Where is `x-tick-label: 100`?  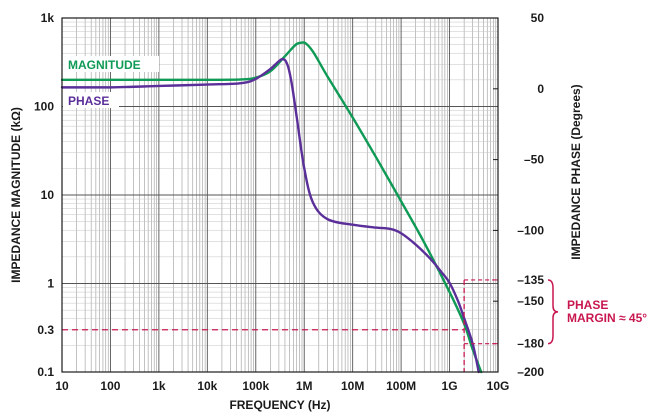 x-tick-label: 100 is located at coordinates (110, 386).